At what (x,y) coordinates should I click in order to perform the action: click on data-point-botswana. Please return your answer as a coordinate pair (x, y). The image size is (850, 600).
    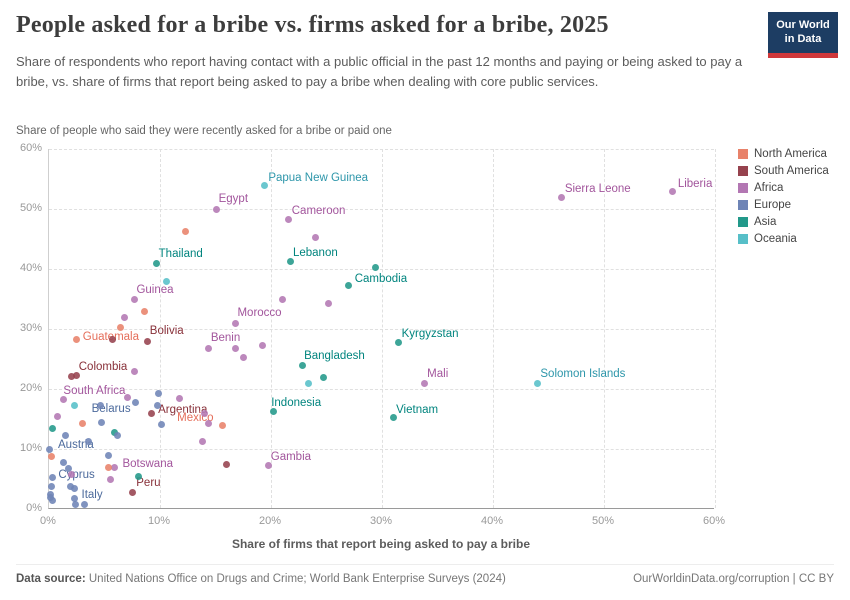
    Looking at the image, I should click on (114, 467).